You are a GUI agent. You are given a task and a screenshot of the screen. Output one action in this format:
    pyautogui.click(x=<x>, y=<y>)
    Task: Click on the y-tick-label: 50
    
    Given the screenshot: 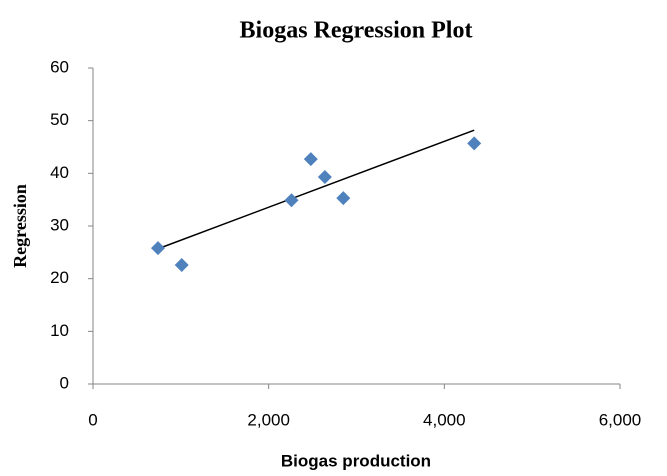 What is the action you would take?
    pyautogui.click(x=59, y=119)
    